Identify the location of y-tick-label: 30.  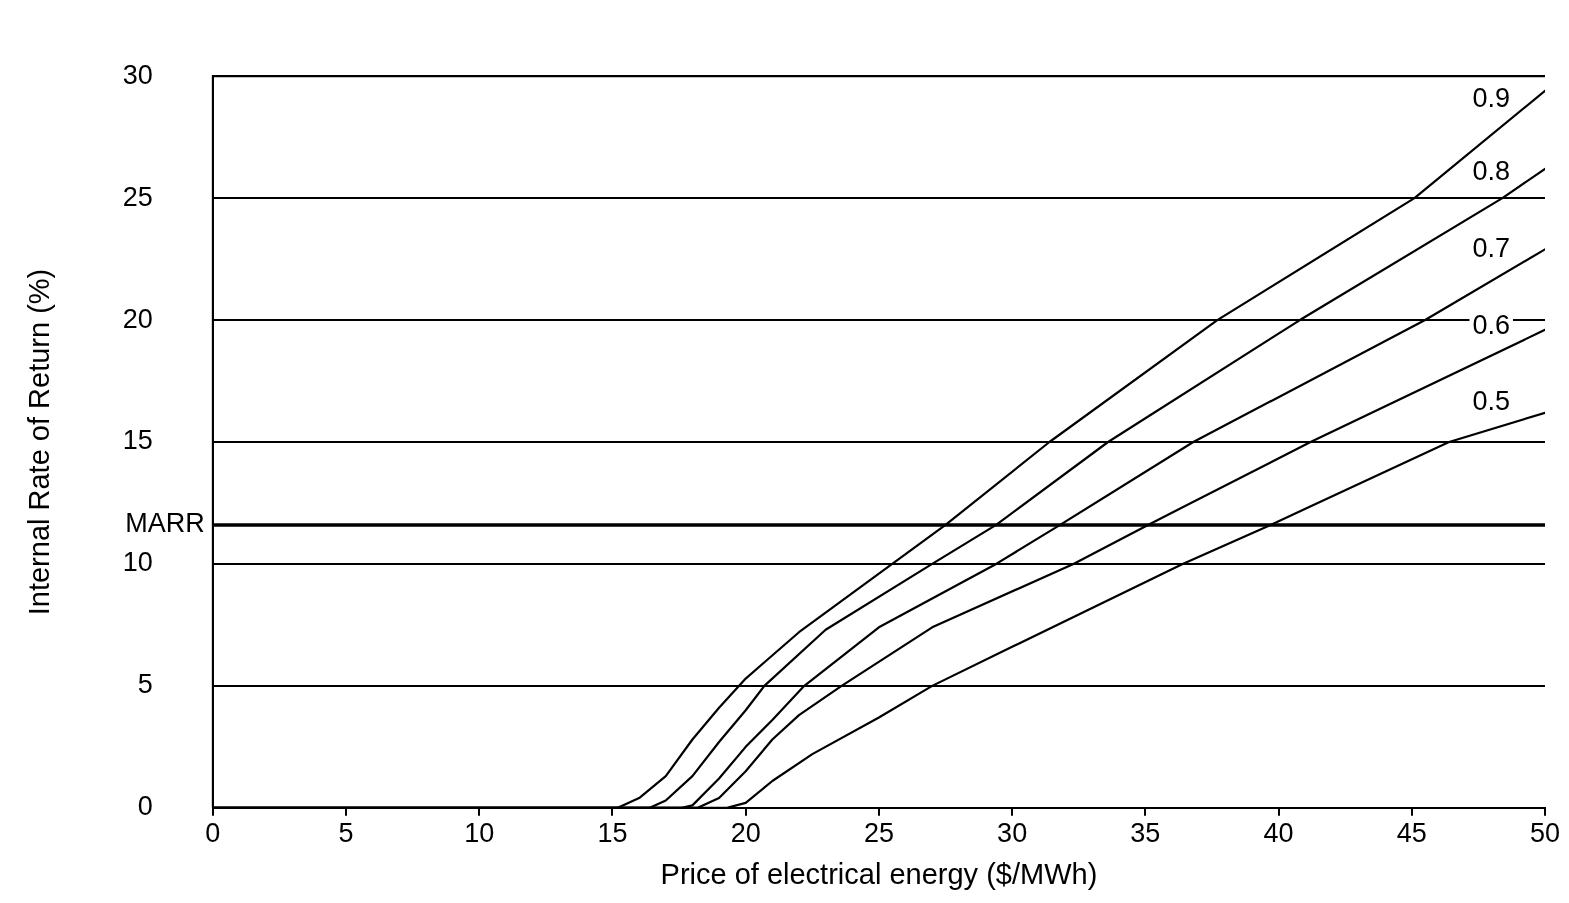
(137, 74).